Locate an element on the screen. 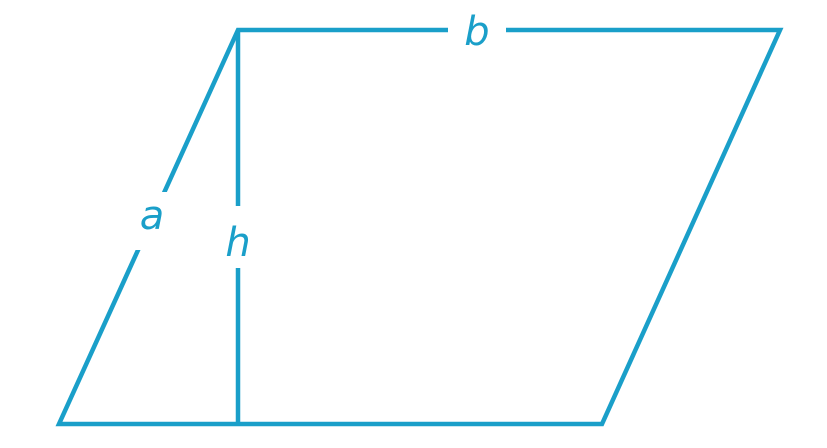 Image resolution: width=827 pixels, height=448 pixels. label-gap-h is located at coordinates (238, 237).